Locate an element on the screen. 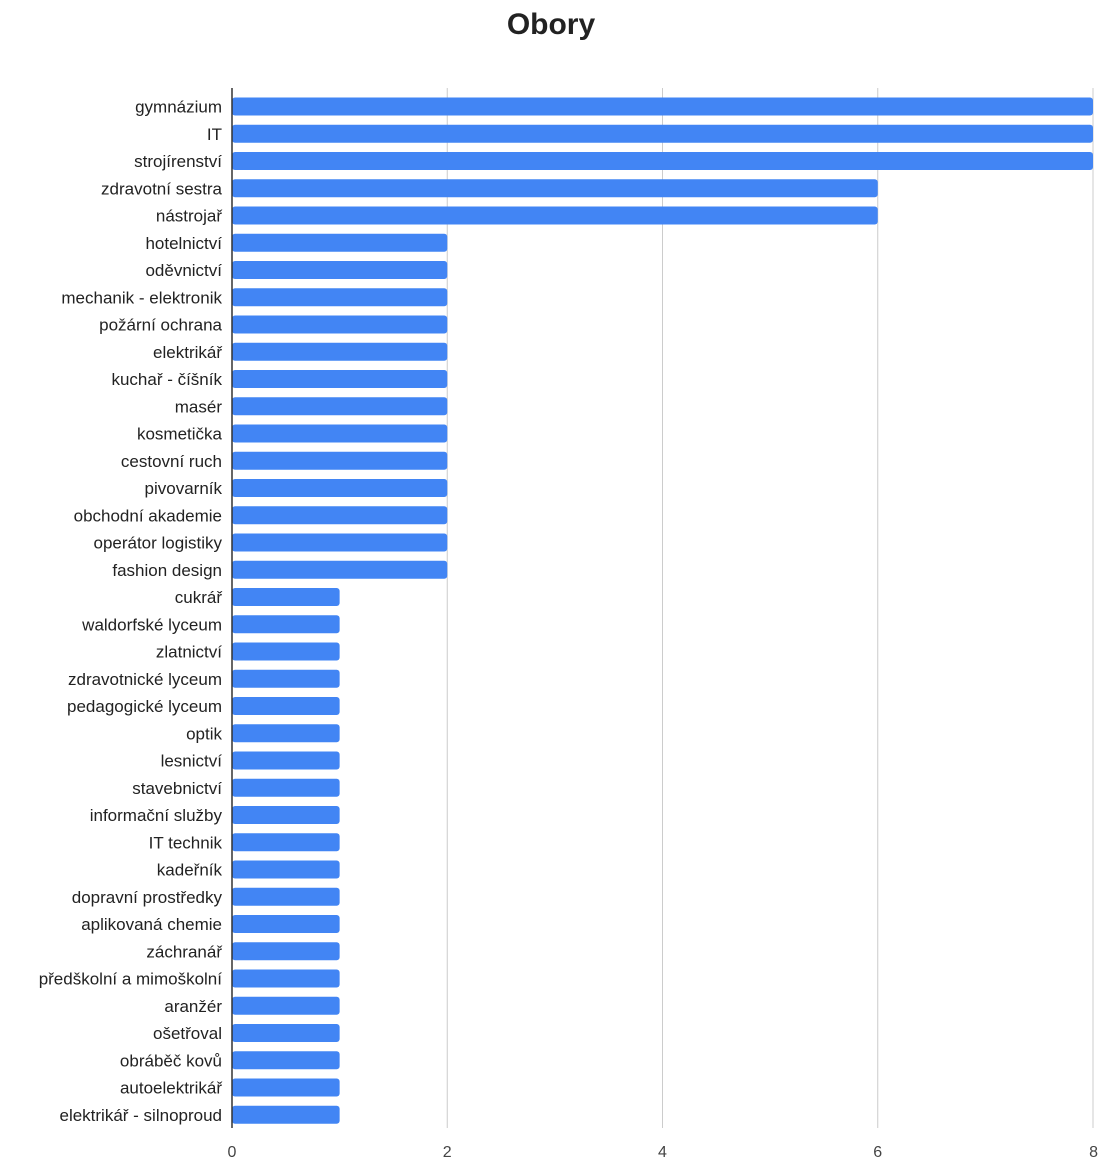 Image resolution: width=1102 pixels, height=1159 pixels. category-label: kadeřník is located at coordinates (190, 870).